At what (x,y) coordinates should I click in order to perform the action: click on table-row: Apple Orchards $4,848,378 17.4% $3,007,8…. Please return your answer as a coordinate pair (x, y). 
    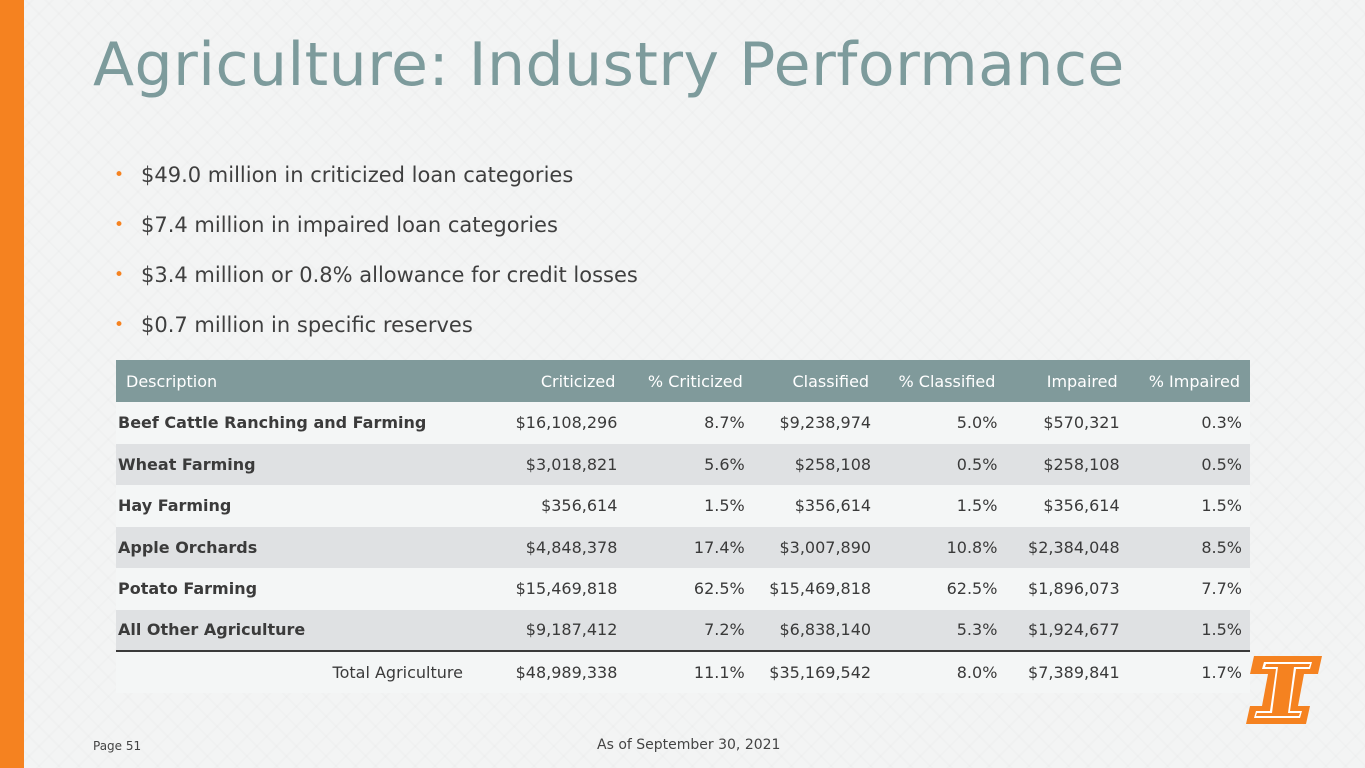
    Looking at the image, I should click on (683, 547).